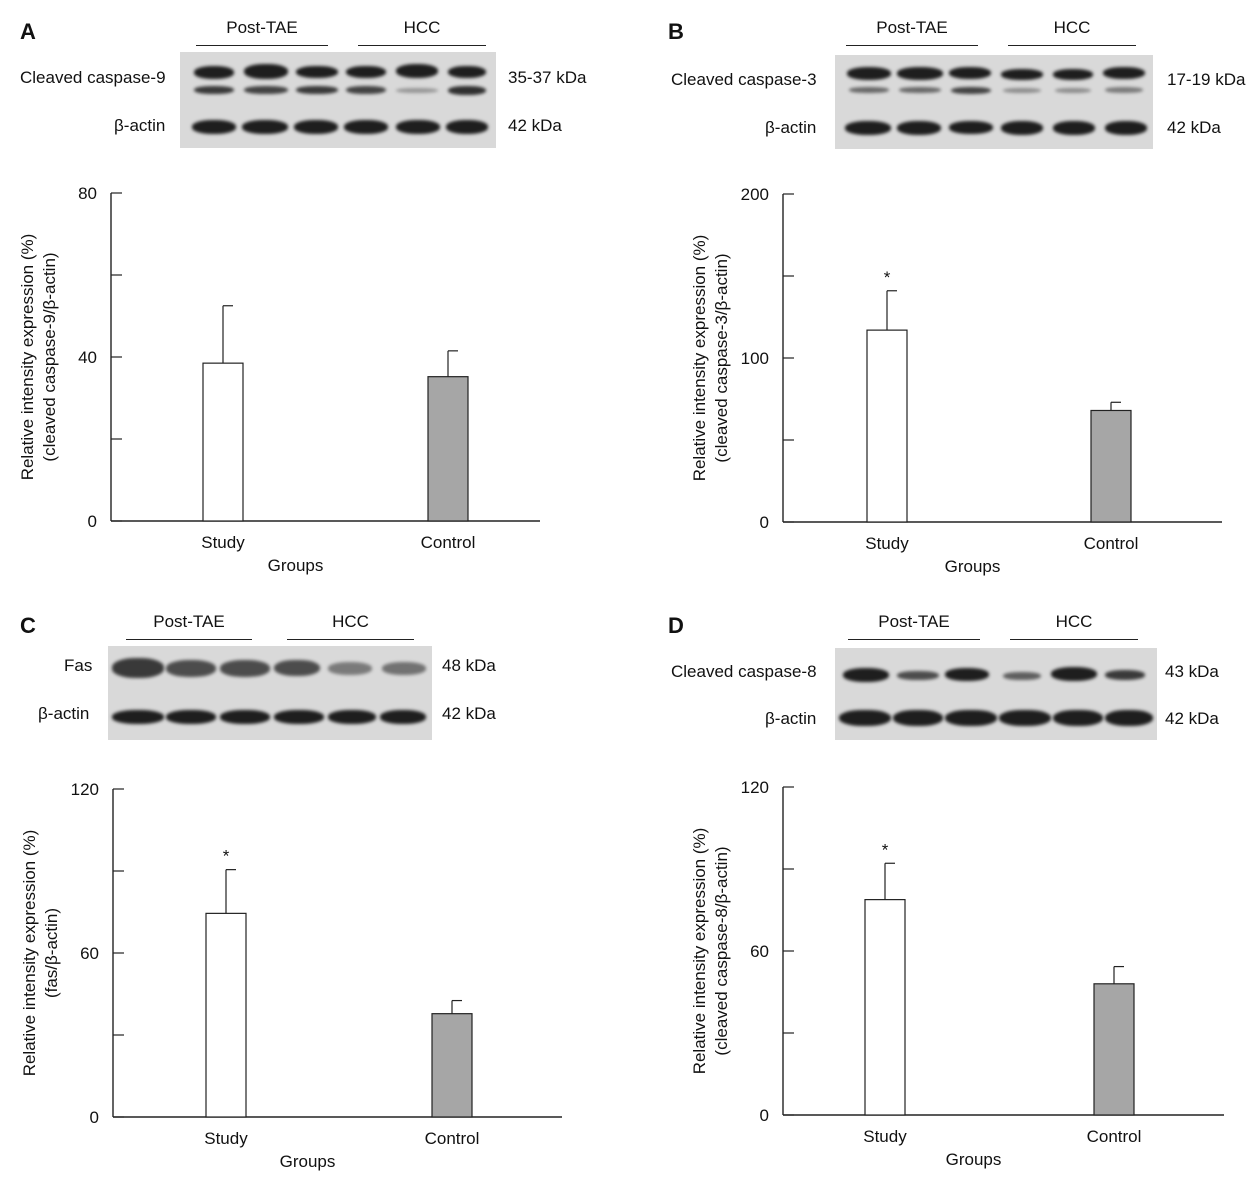 The width and height of the screenshot is (1260, 1180). I want to click on blot-protein-label: Cleaved caspase-9, so click(93, 77).